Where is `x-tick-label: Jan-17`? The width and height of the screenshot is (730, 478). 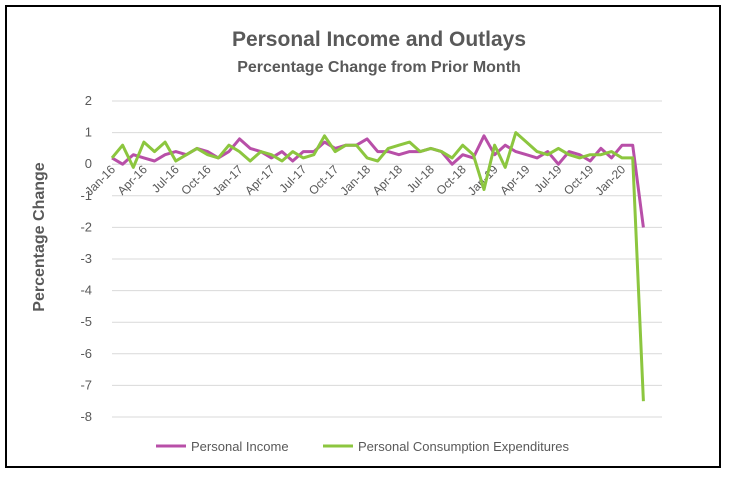 x-tick-label: Jan-17 is located at coordinates (228, 180).